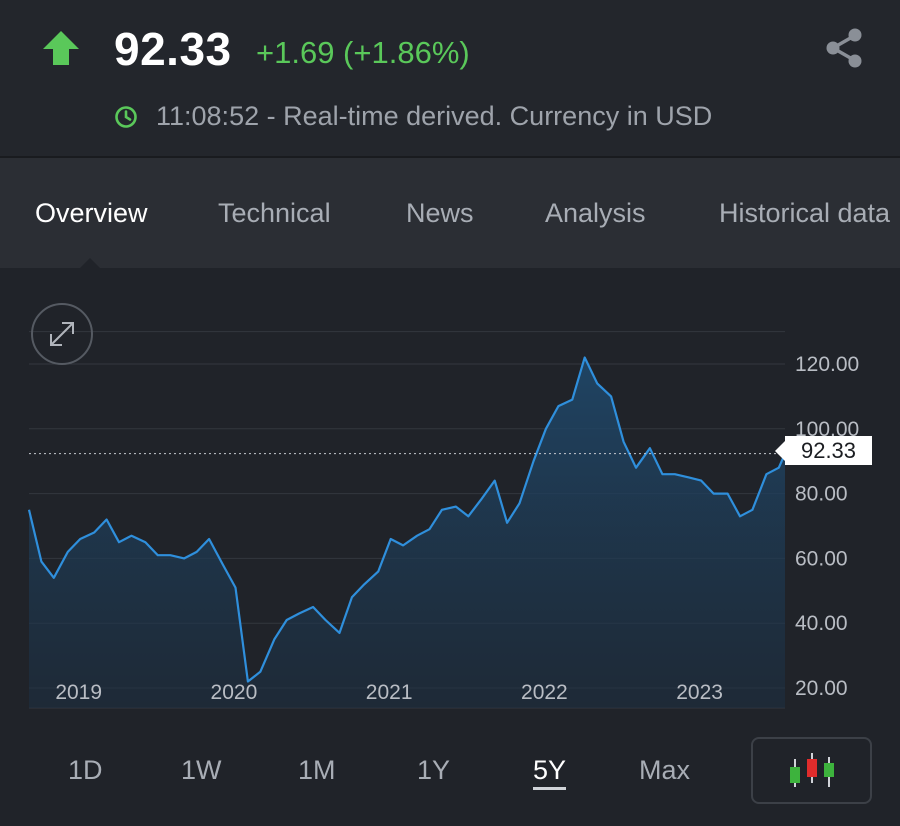 This screenshot has width=900, height=826. What do you see at coordinates (821, 558) in the screenshot?
I see `y-tick-label: 60.00` at bounding box center [821, 558].